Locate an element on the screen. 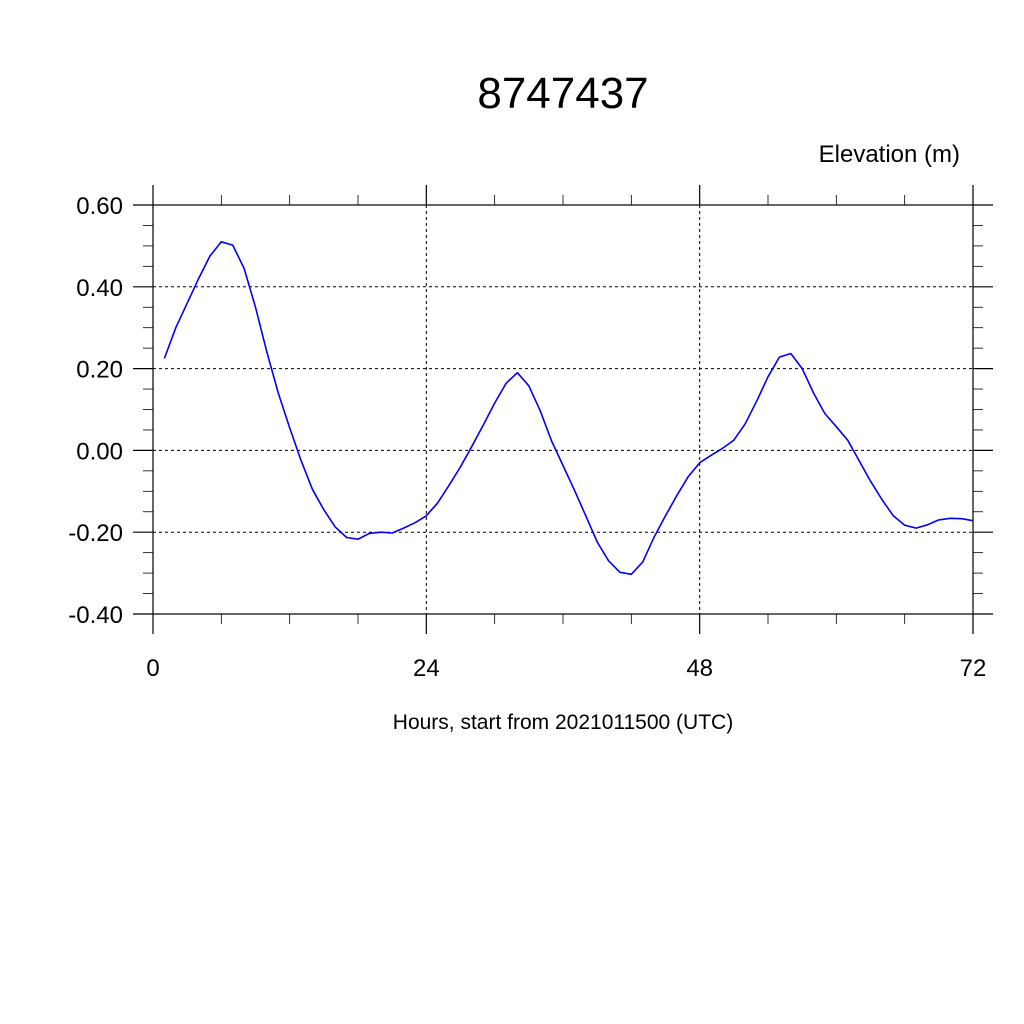 The width and height of the screenshot is (1024, 1024). y-tick-label: 0.60 is located at coordinates (99, 206).